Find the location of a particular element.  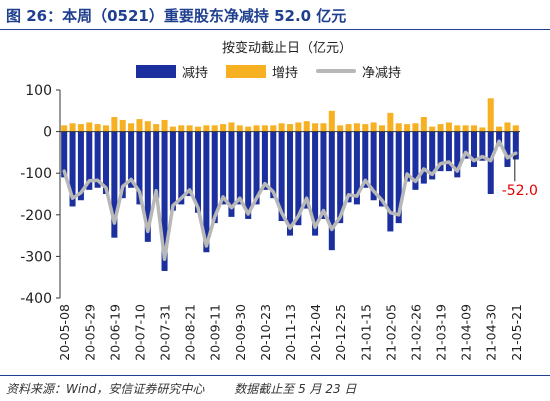

x-tick-label: 20-12-25 is located at coordinates (340, 332).